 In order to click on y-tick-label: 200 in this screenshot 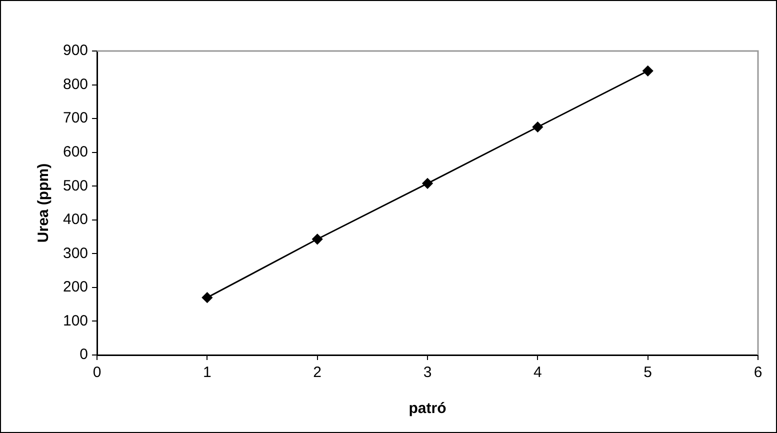, I will do `click(75, 287)`.